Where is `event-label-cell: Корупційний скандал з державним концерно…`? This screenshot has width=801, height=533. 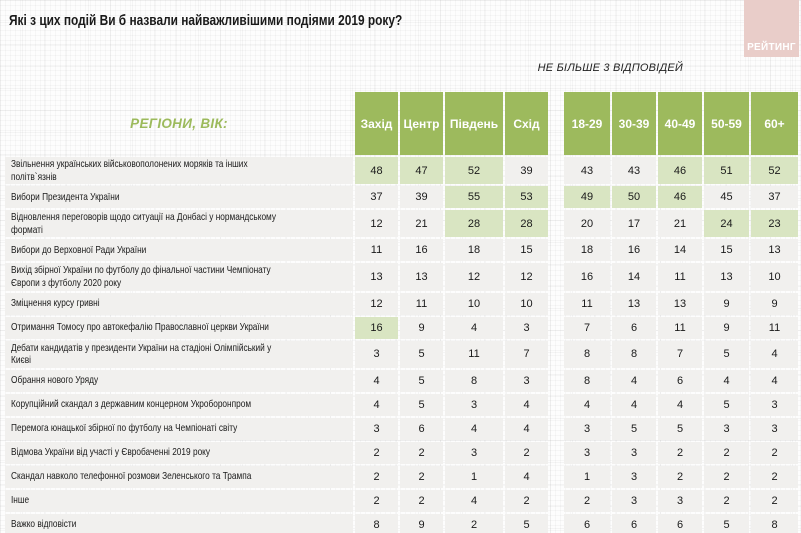
event-label-cell: Корупційний скандал з державним концерно… is located at coordinates (179, 404).